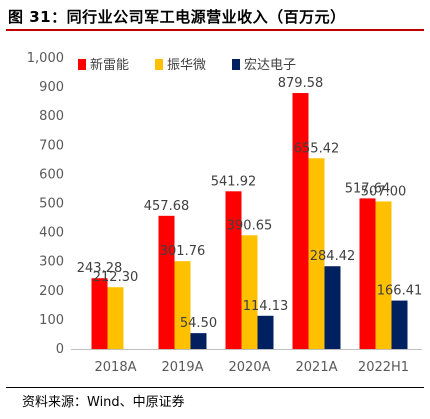  I want to click on y-axis: 0 100 200 300 400 500 600 700 800 900 1,000, so click(45, 204).